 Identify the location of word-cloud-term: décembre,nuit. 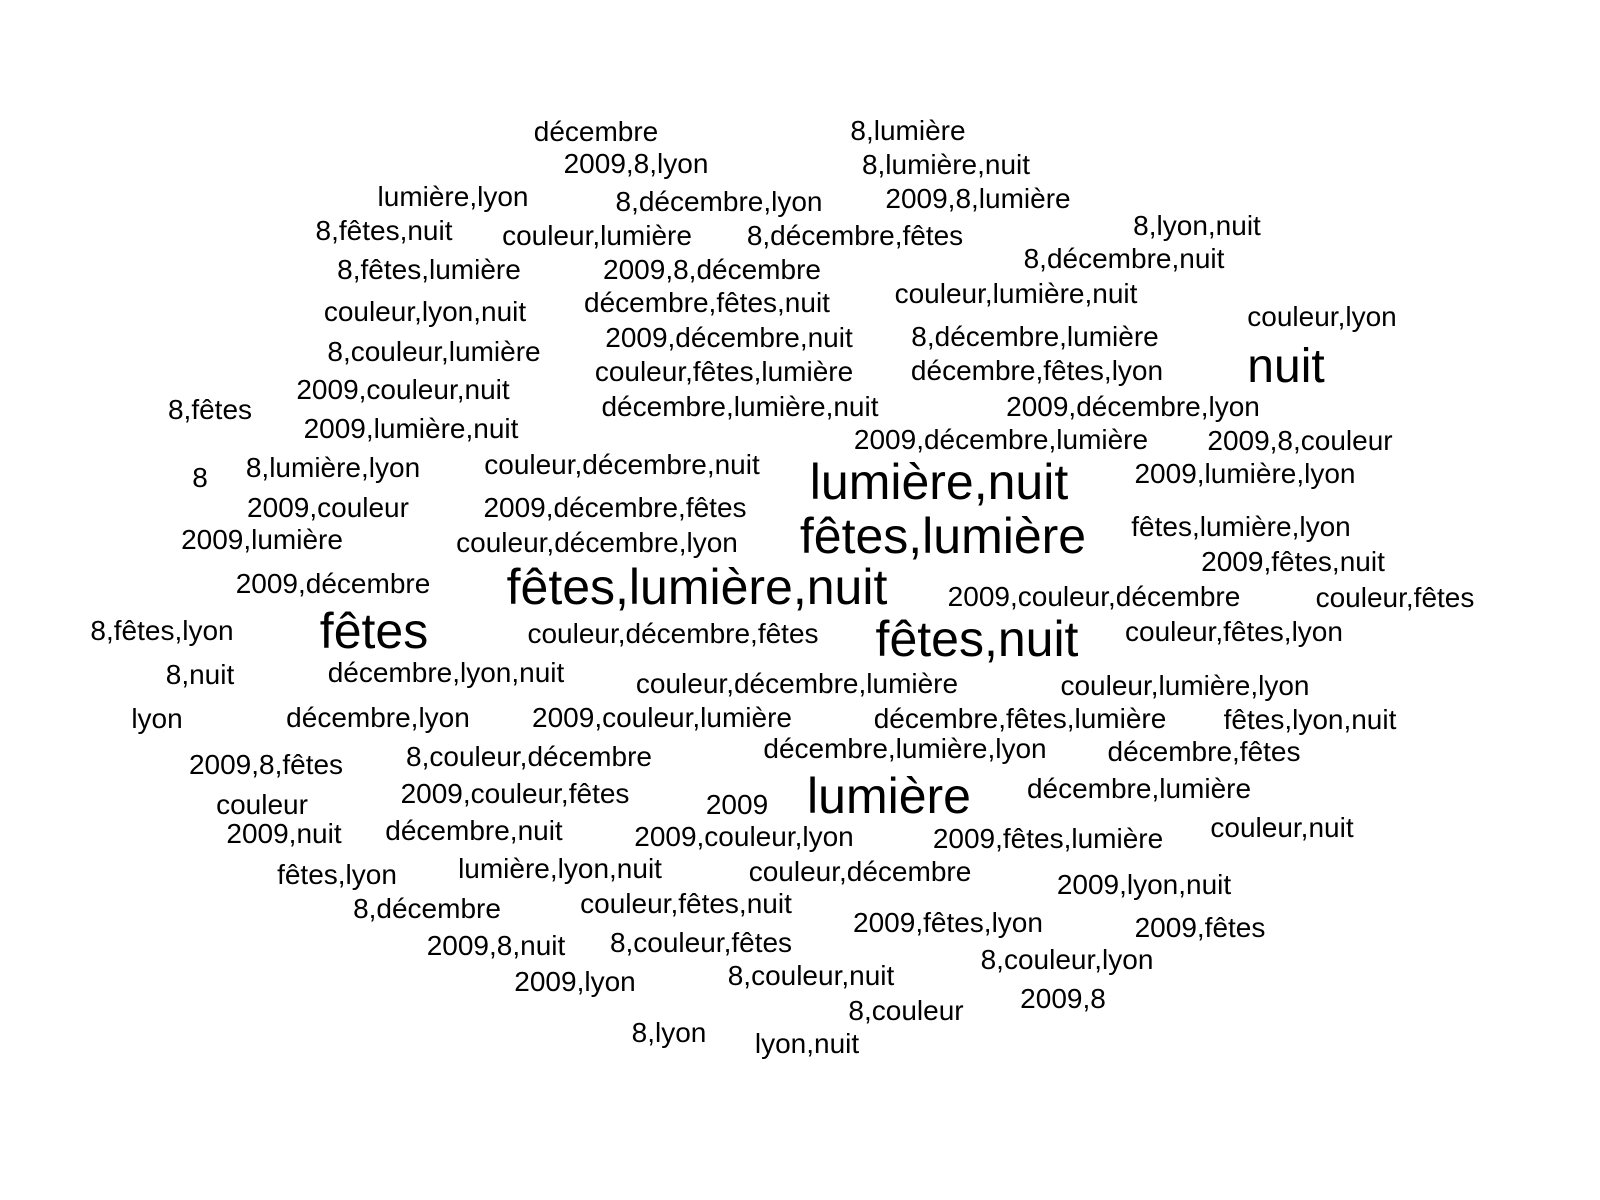
(474, 830).